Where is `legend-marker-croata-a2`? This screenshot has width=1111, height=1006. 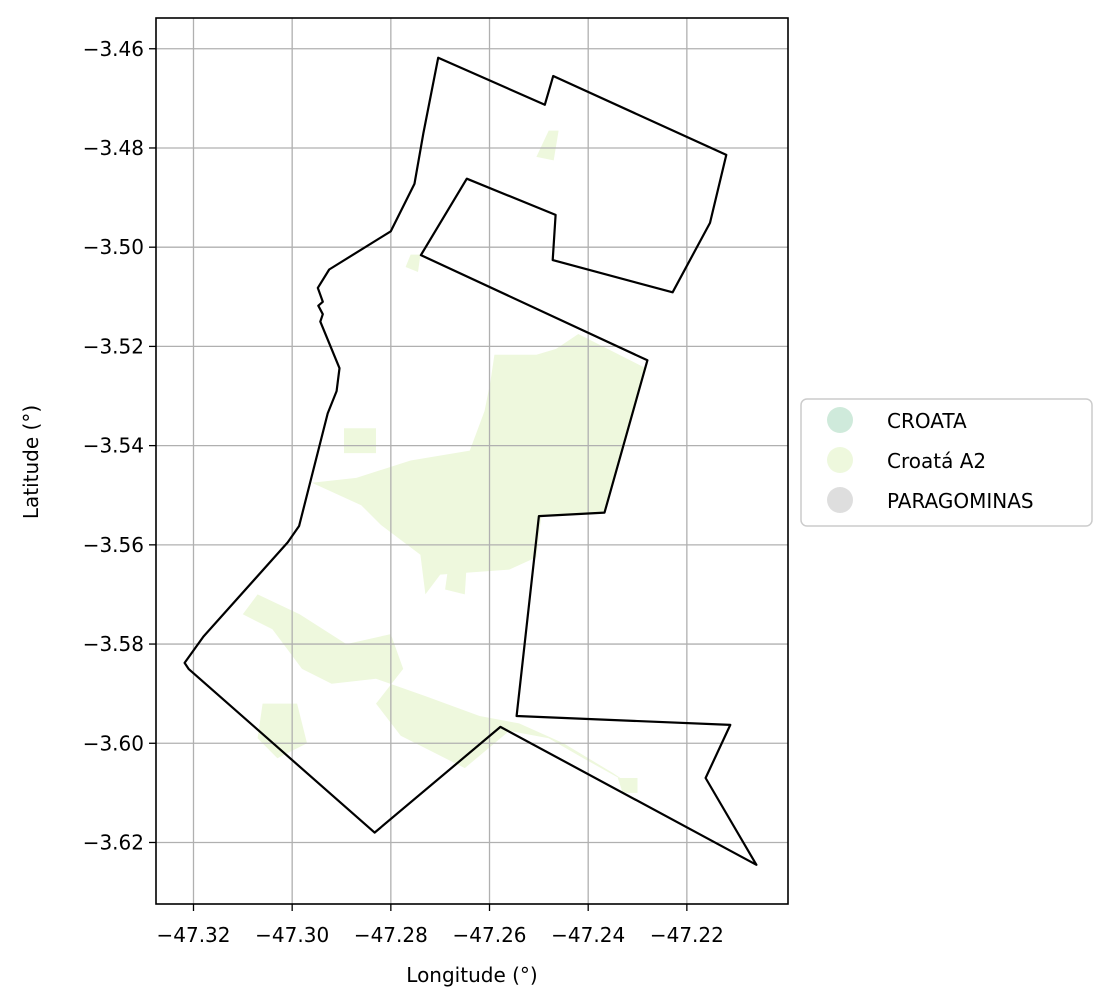 legend-marker-croata-a2 is located at coordinates (840, 460).